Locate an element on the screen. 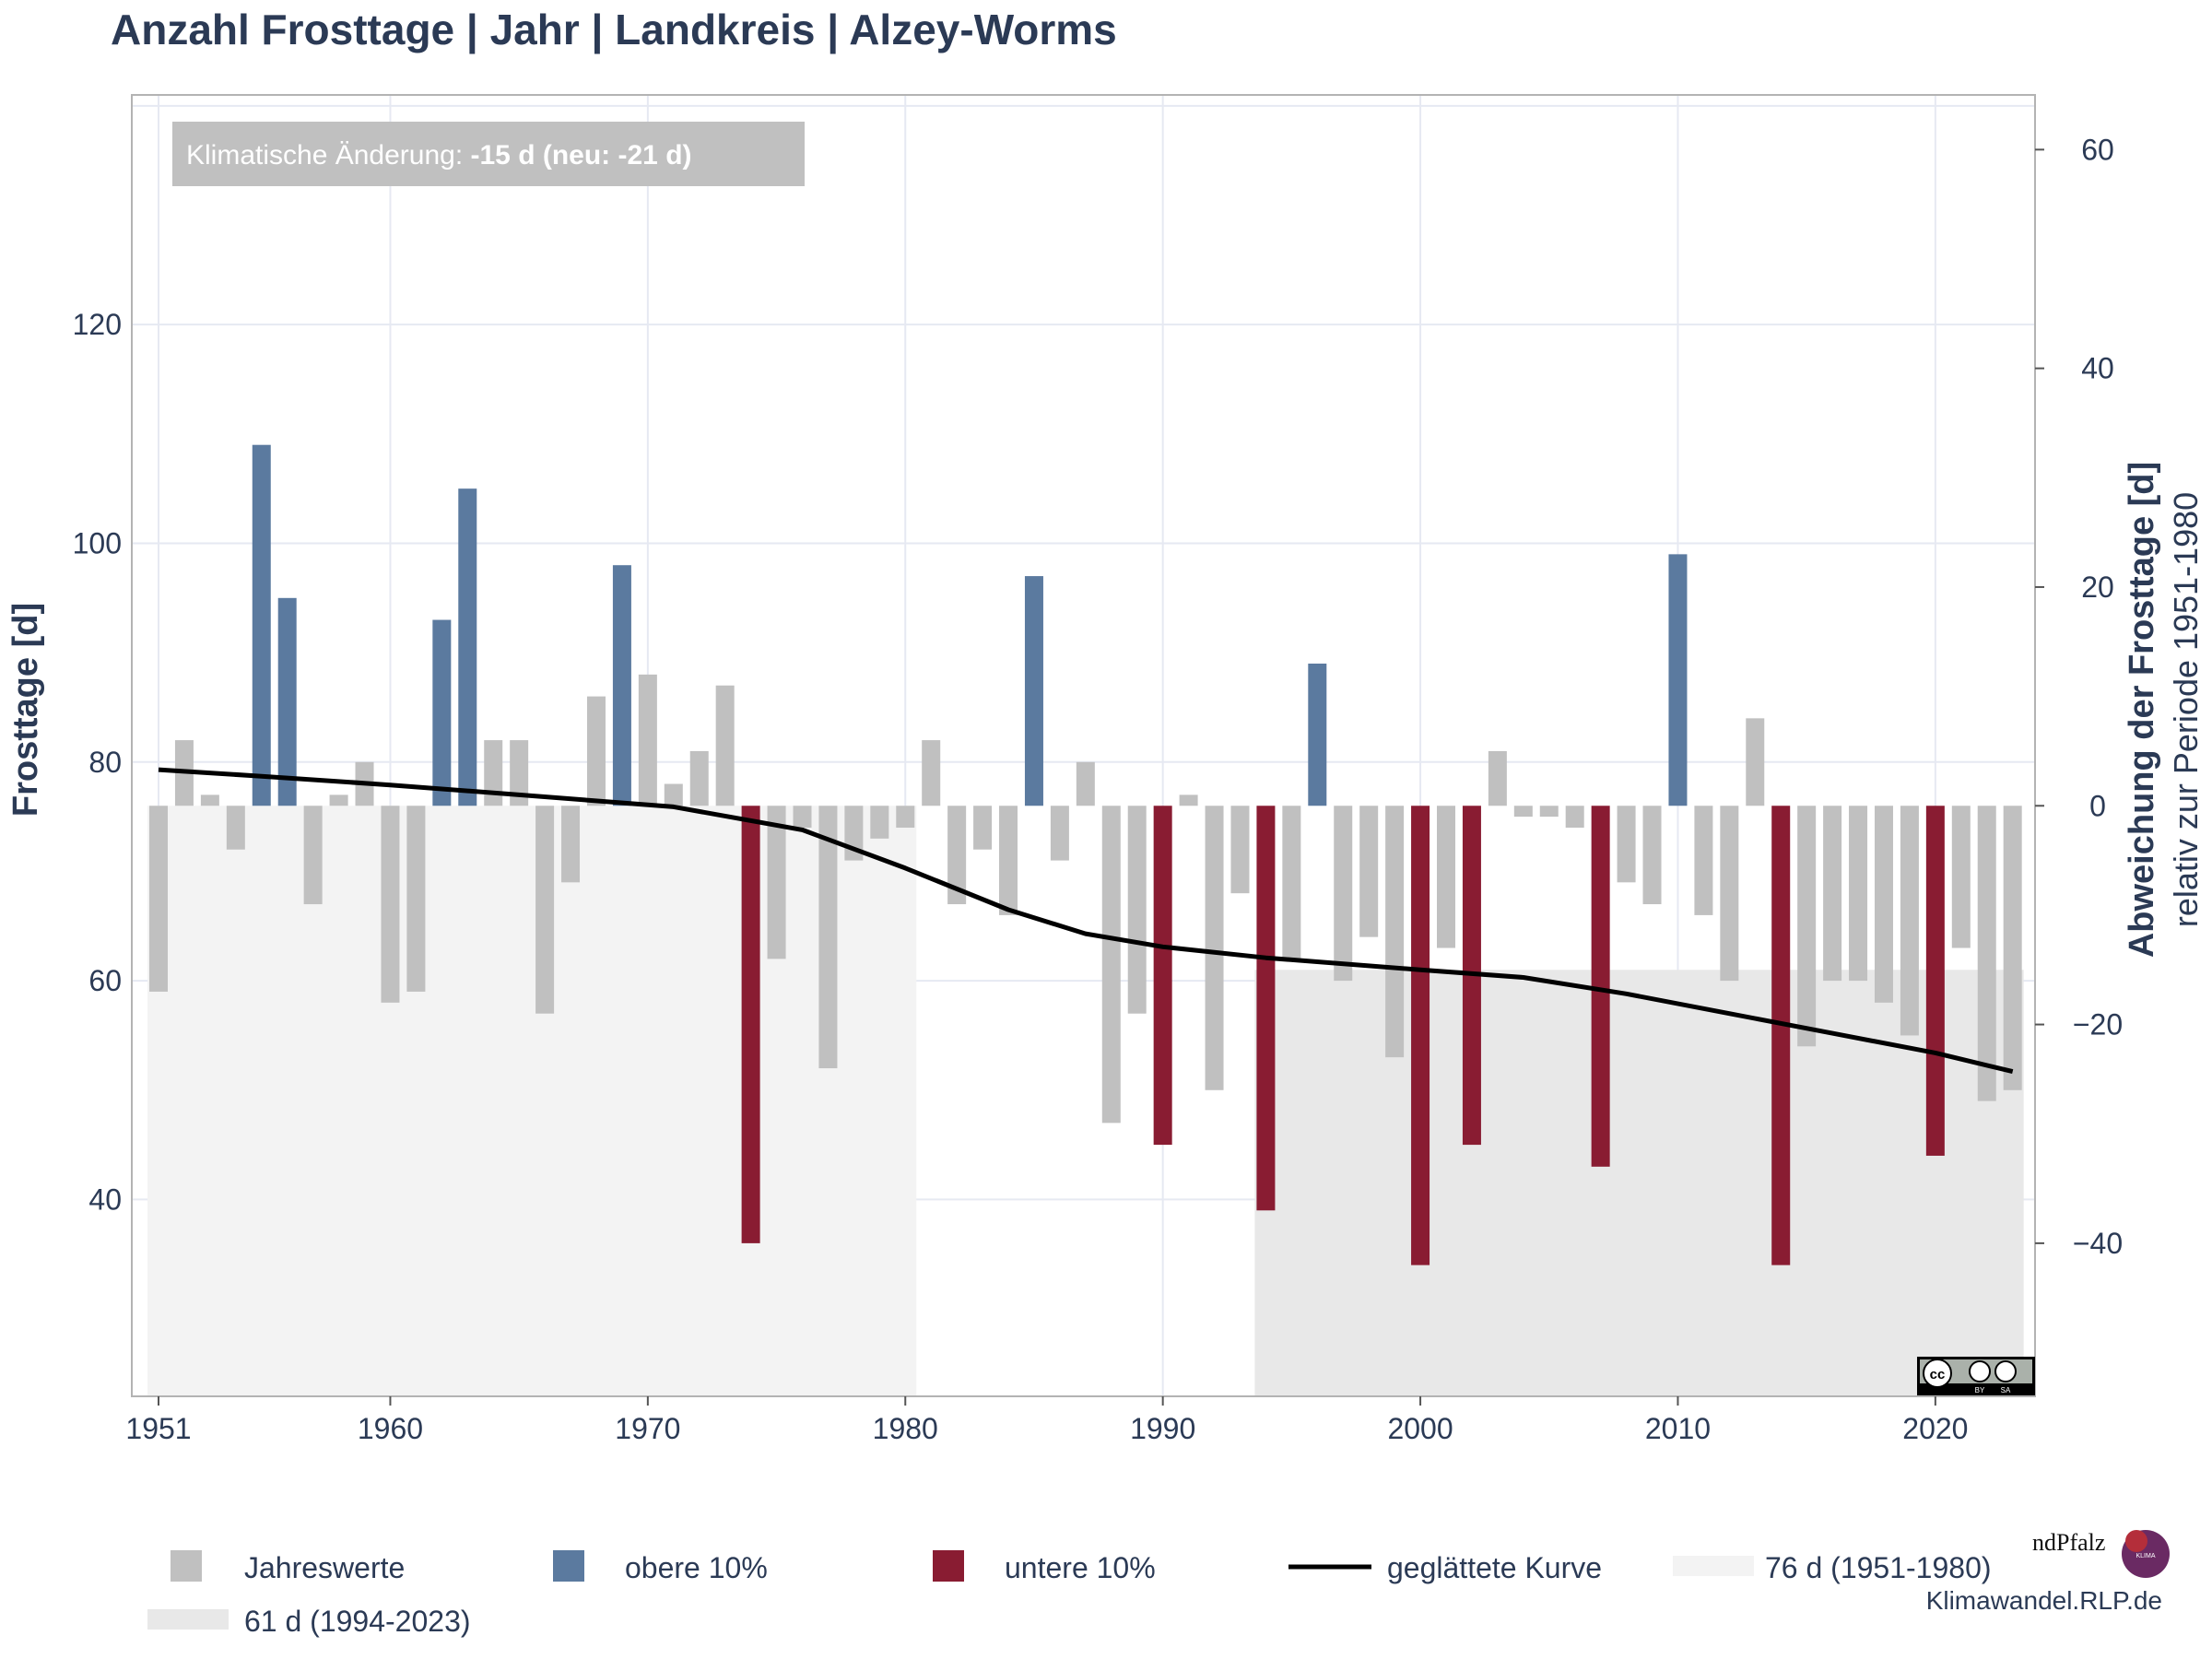 This screenshot has width=2212, height=1659. bar-1987 is located at coordinates (1085, 783).